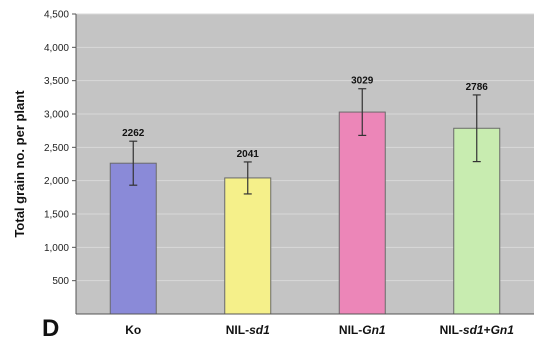 The width and height of the screenshot is (539, 342). Describe the element at coordinates (56, 181) in the screenshot. I see `y-tick-label: 2,000` at that location.